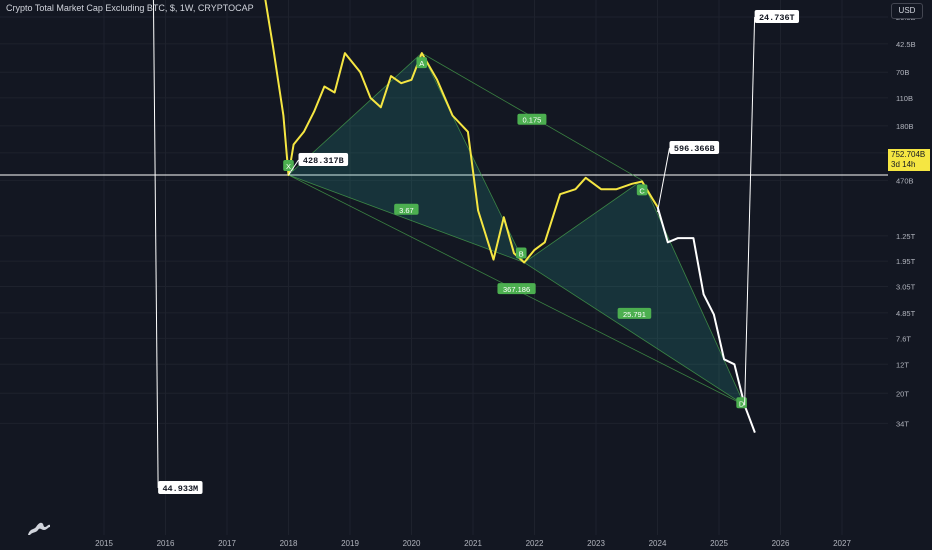 This screenshot has width=932, height=550. Describe the element at coordinates (406, 158) in the screenshot. I see `pattern-triangle-xab` at that location.